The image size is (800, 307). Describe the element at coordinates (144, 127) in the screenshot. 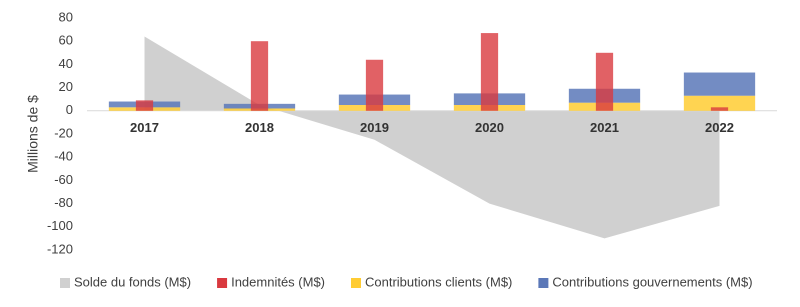

I see `x-tick-label: 2017` at that location.